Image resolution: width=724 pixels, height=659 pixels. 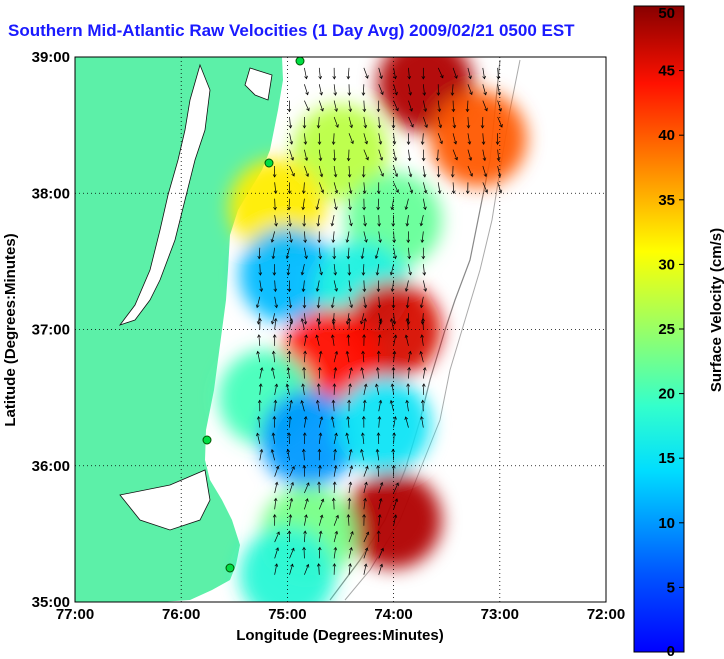 I want to click on y-tick-label: 38:00, so click(x=51, y=193).